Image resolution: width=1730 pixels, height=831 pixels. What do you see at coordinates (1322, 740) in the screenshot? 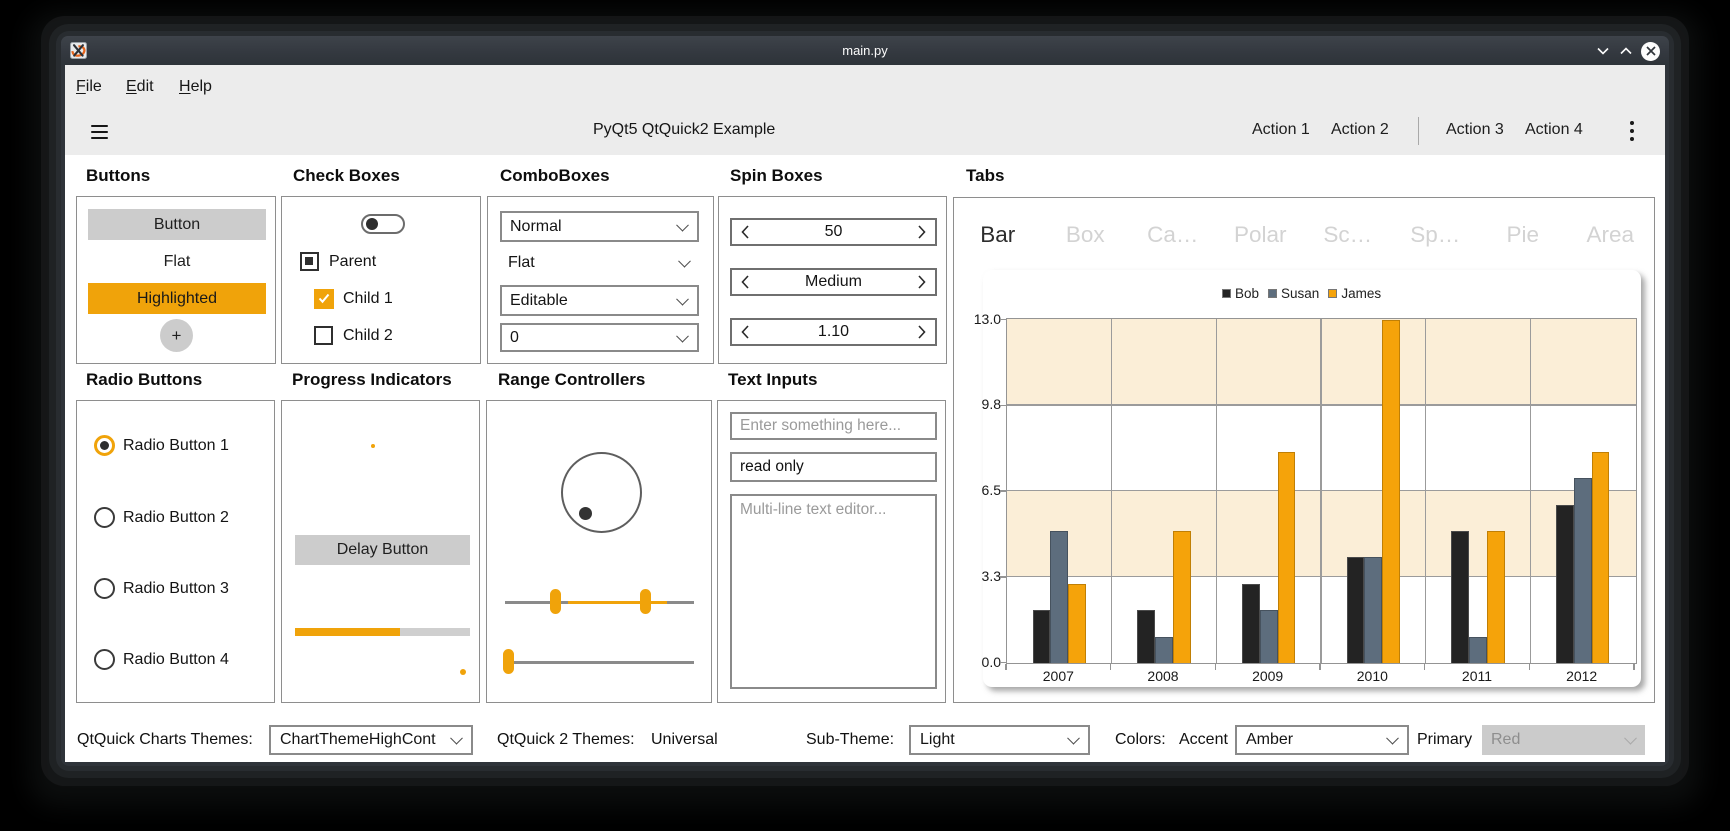
I see `accent-combobox: Amber` at bounding box center [1322, 740].